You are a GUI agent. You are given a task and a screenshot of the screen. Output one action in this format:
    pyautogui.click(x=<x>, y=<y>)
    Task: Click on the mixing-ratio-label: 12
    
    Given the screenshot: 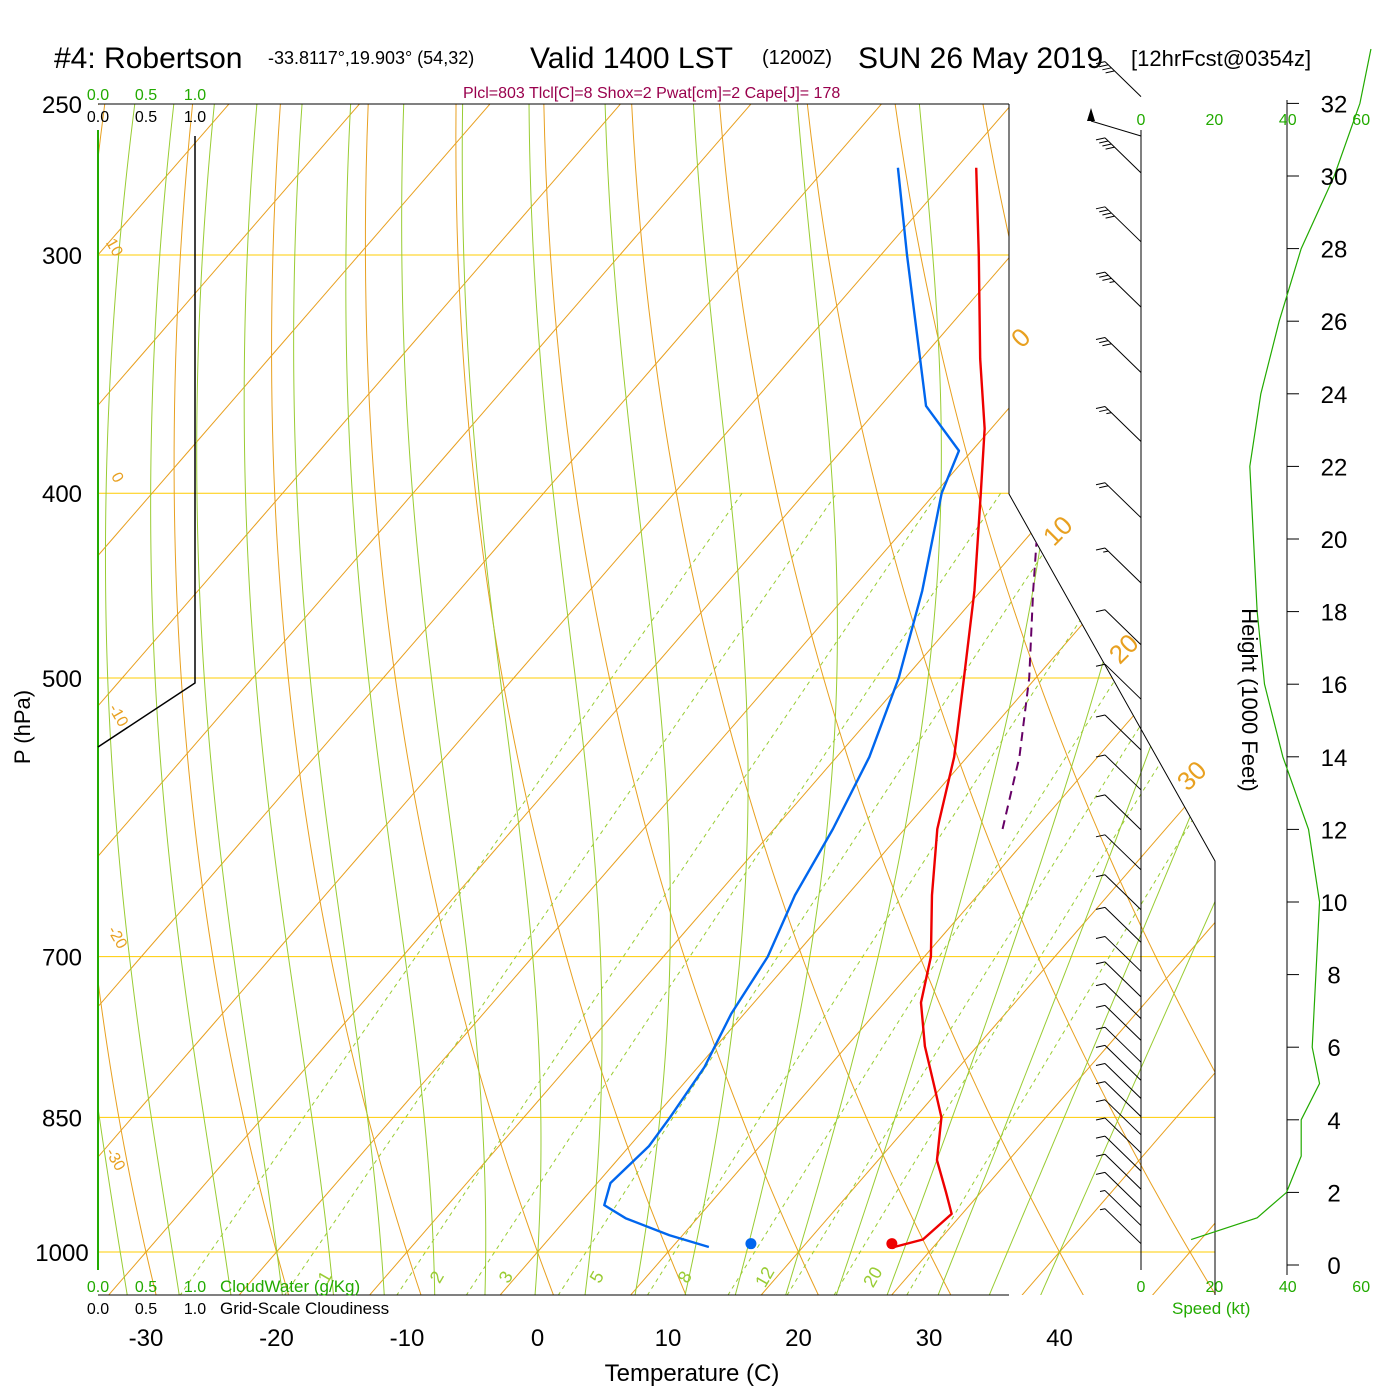 What is the action you would take?
    pyautogui.click(x=764, y=1276)
    